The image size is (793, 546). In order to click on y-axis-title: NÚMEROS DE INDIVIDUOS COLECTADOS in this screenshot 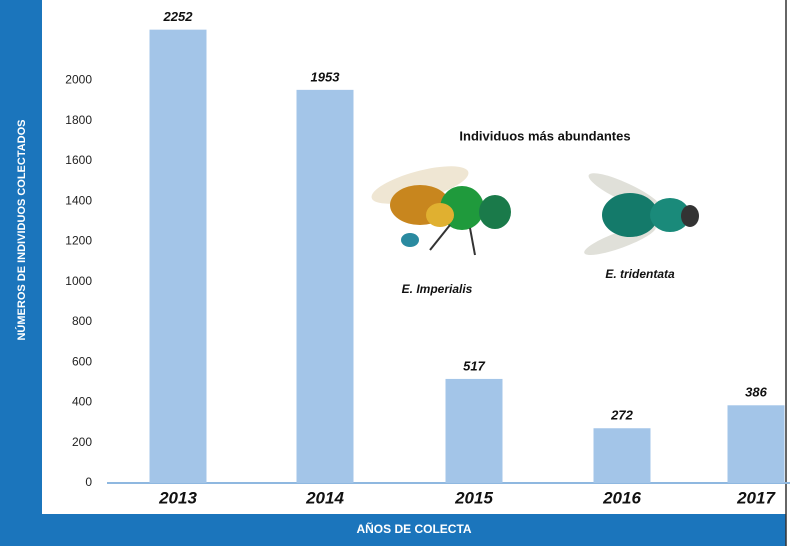, I will do `click(21, 229)`.